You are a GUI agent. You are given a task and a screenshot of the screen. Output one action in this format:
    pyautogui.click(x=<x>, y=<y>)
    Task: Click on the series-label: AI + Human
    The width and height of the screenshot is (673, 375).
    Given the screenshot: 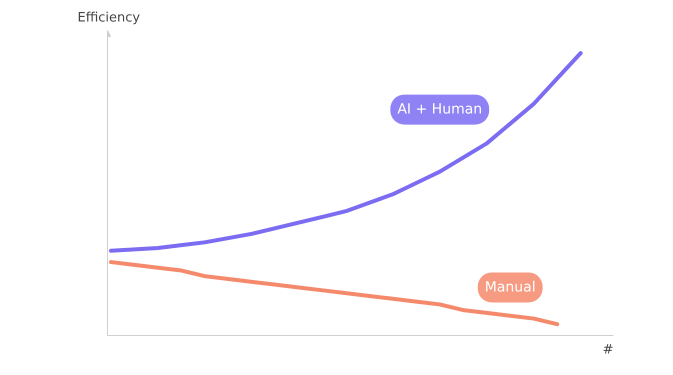 What is the action you would take?
    pyautogui.click(x=439, y=110)
    